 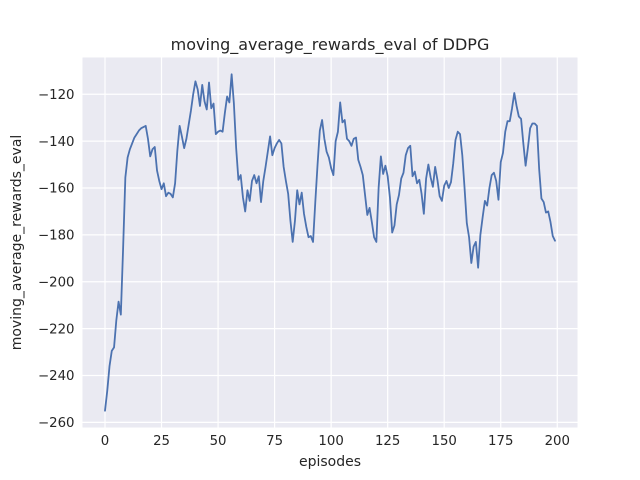 I want to click on y-tick-label: −260, so click(x=56, y=423).